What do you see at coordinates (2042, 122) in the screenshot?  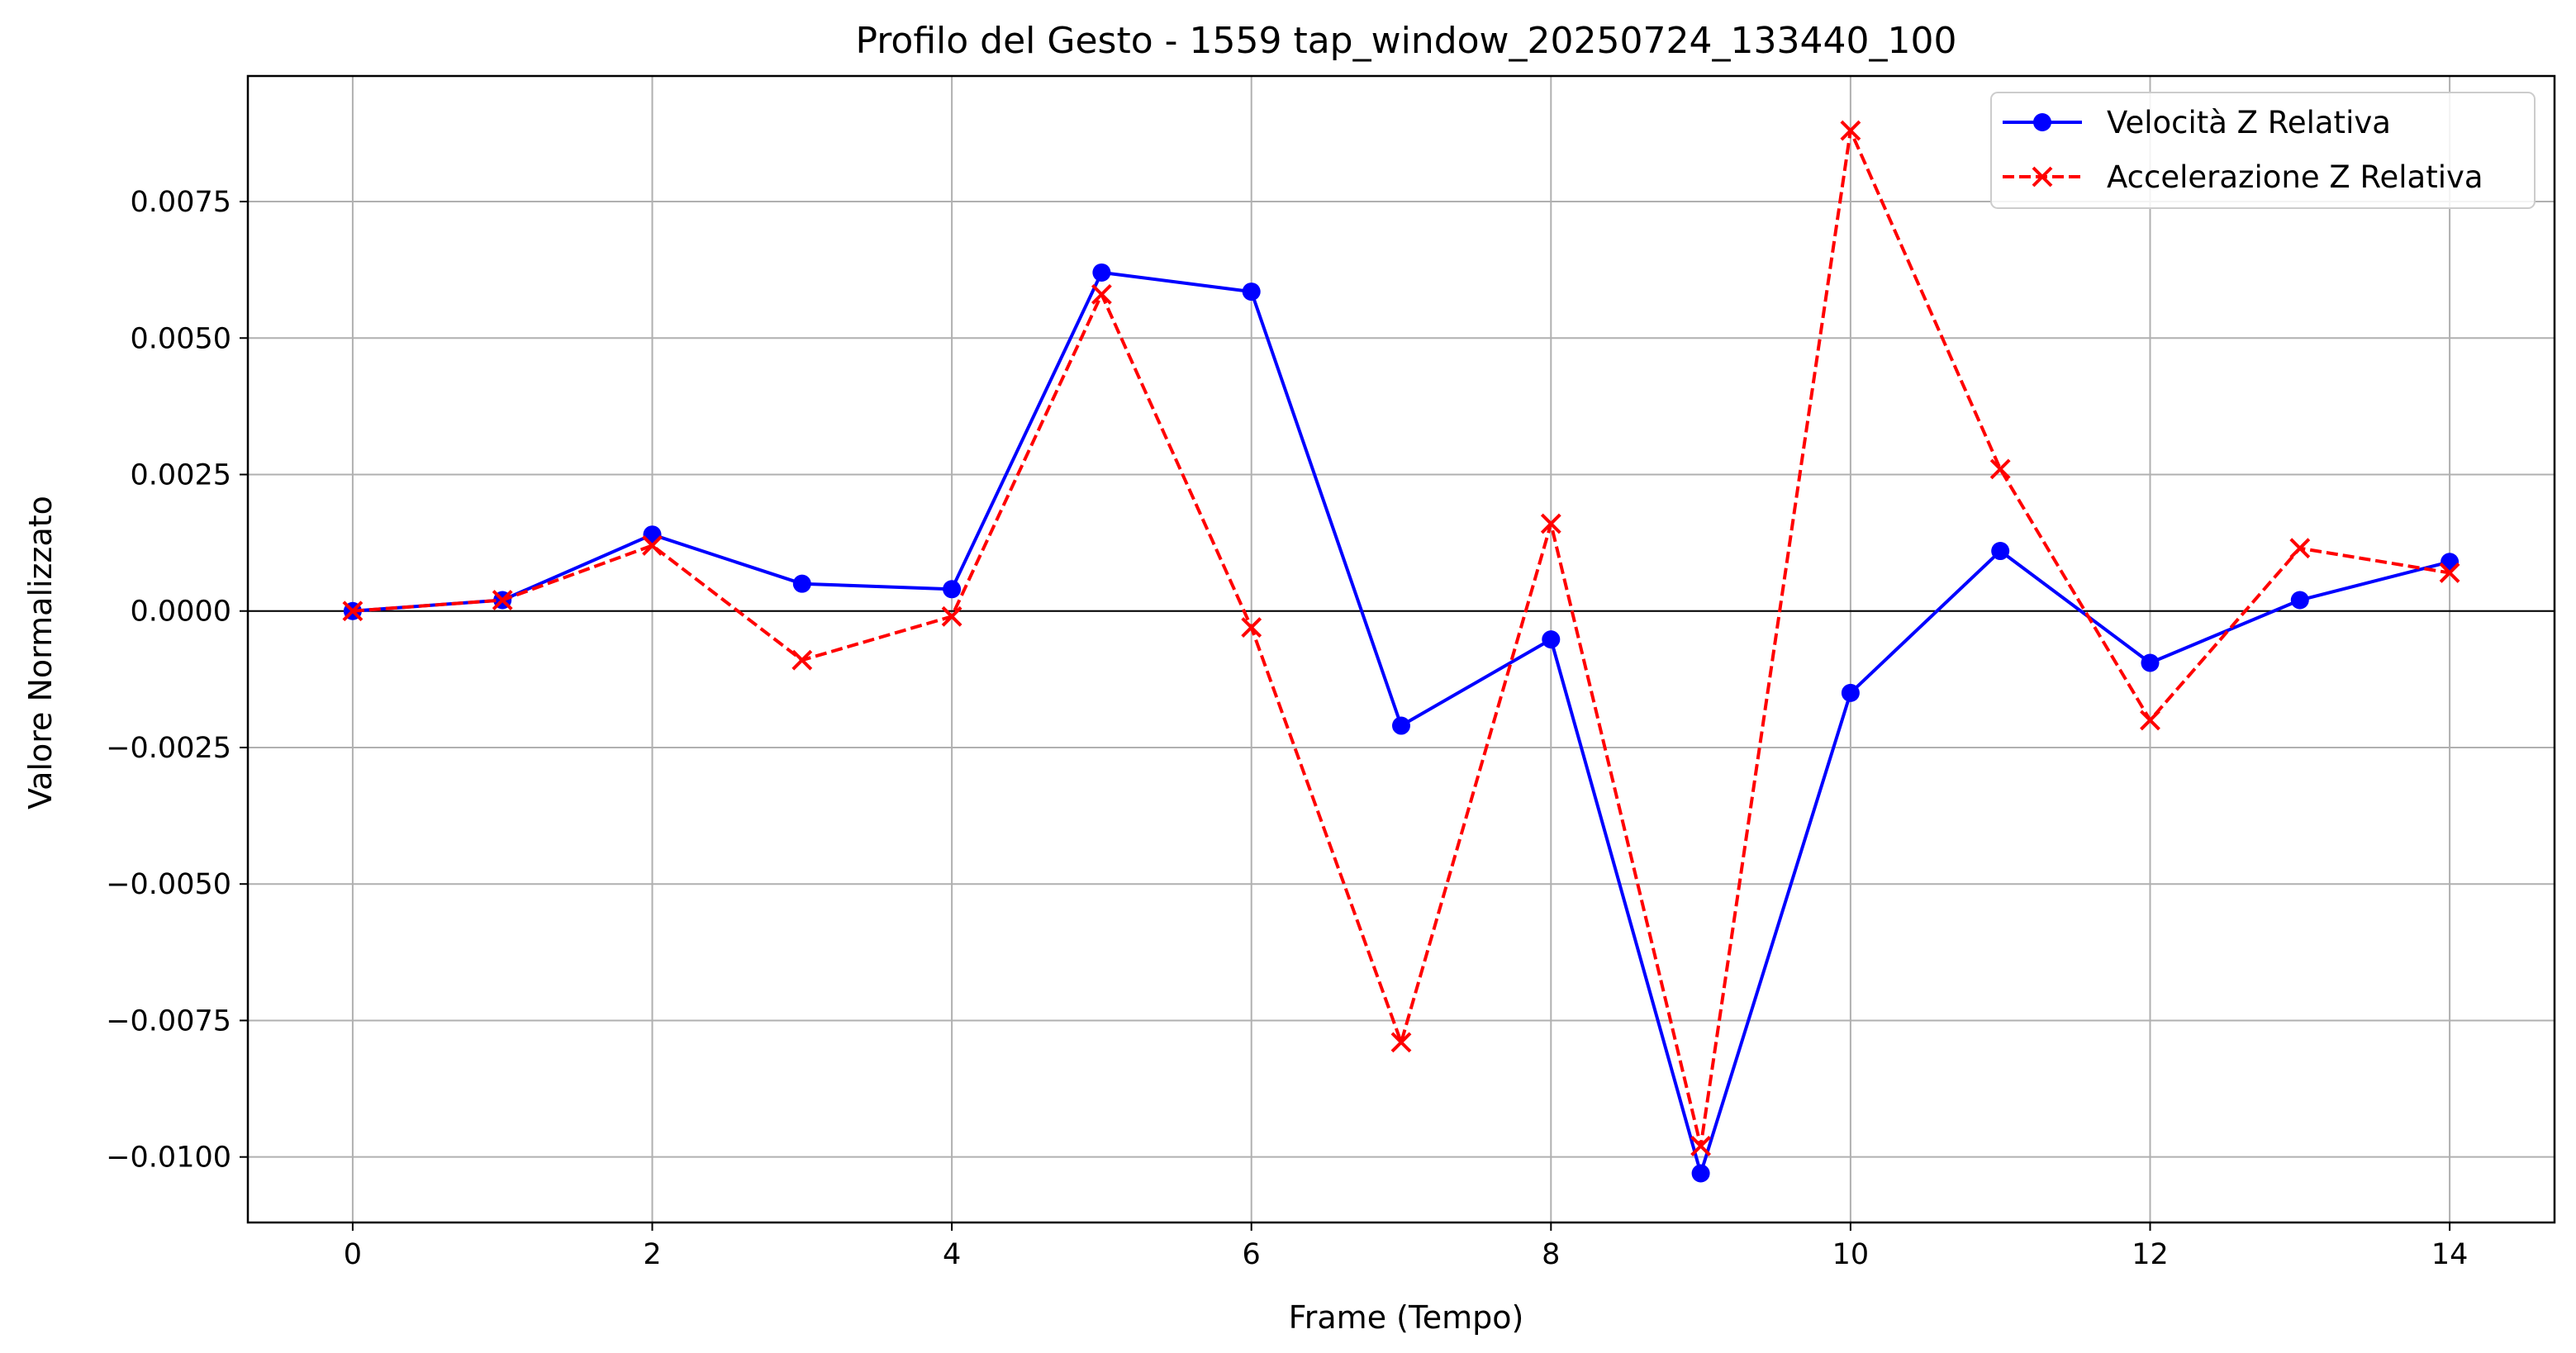 I see `legend-marker-velocita` at bounding box center [2042, 122].